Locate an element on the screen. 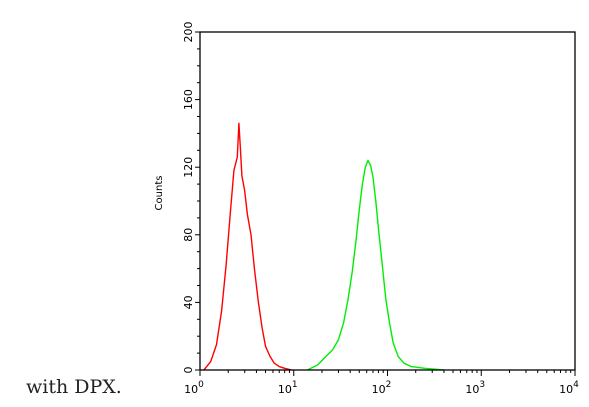 This screenshot has width=589, height=407. x-tick-label: 10¹ is located at coordinates (288, 388).